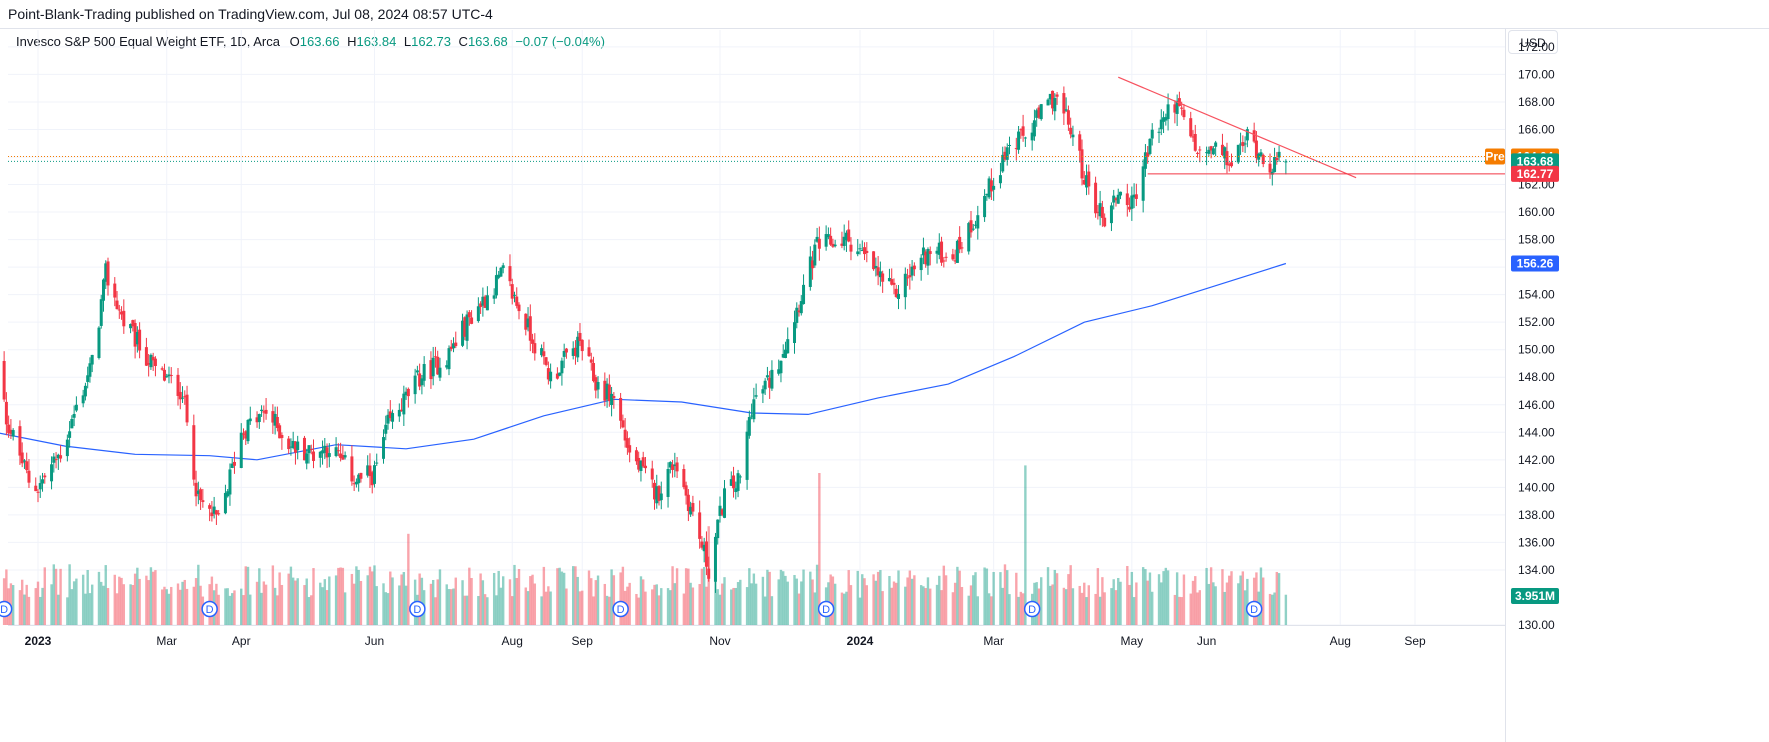 The width and height of the screenshot is (1769, 742). I want to click on time-tick-label: Aug, so click(1340, 641).